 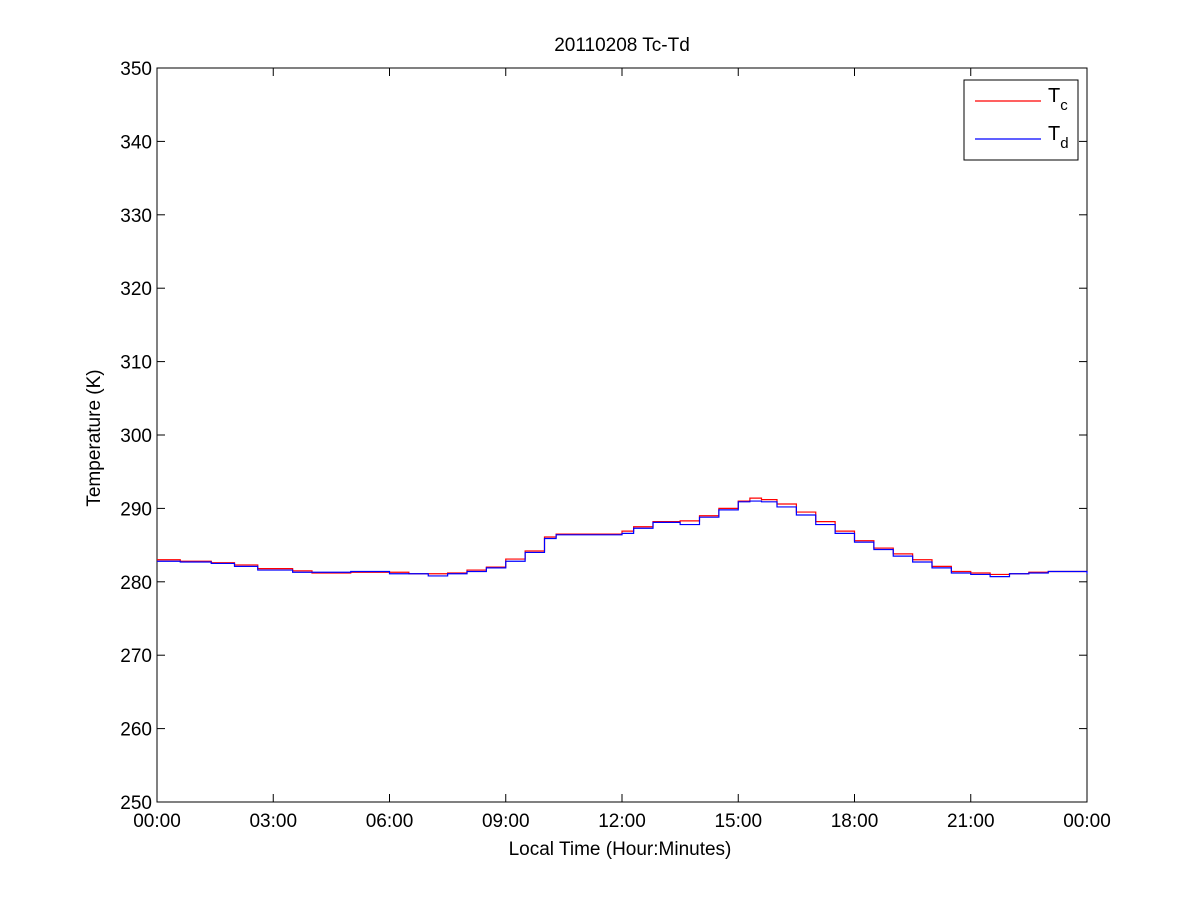 I want to click on y-tick-labels: 250 260 270 280 290 300 310 320 330 340 350, so click(x=136, y=436).